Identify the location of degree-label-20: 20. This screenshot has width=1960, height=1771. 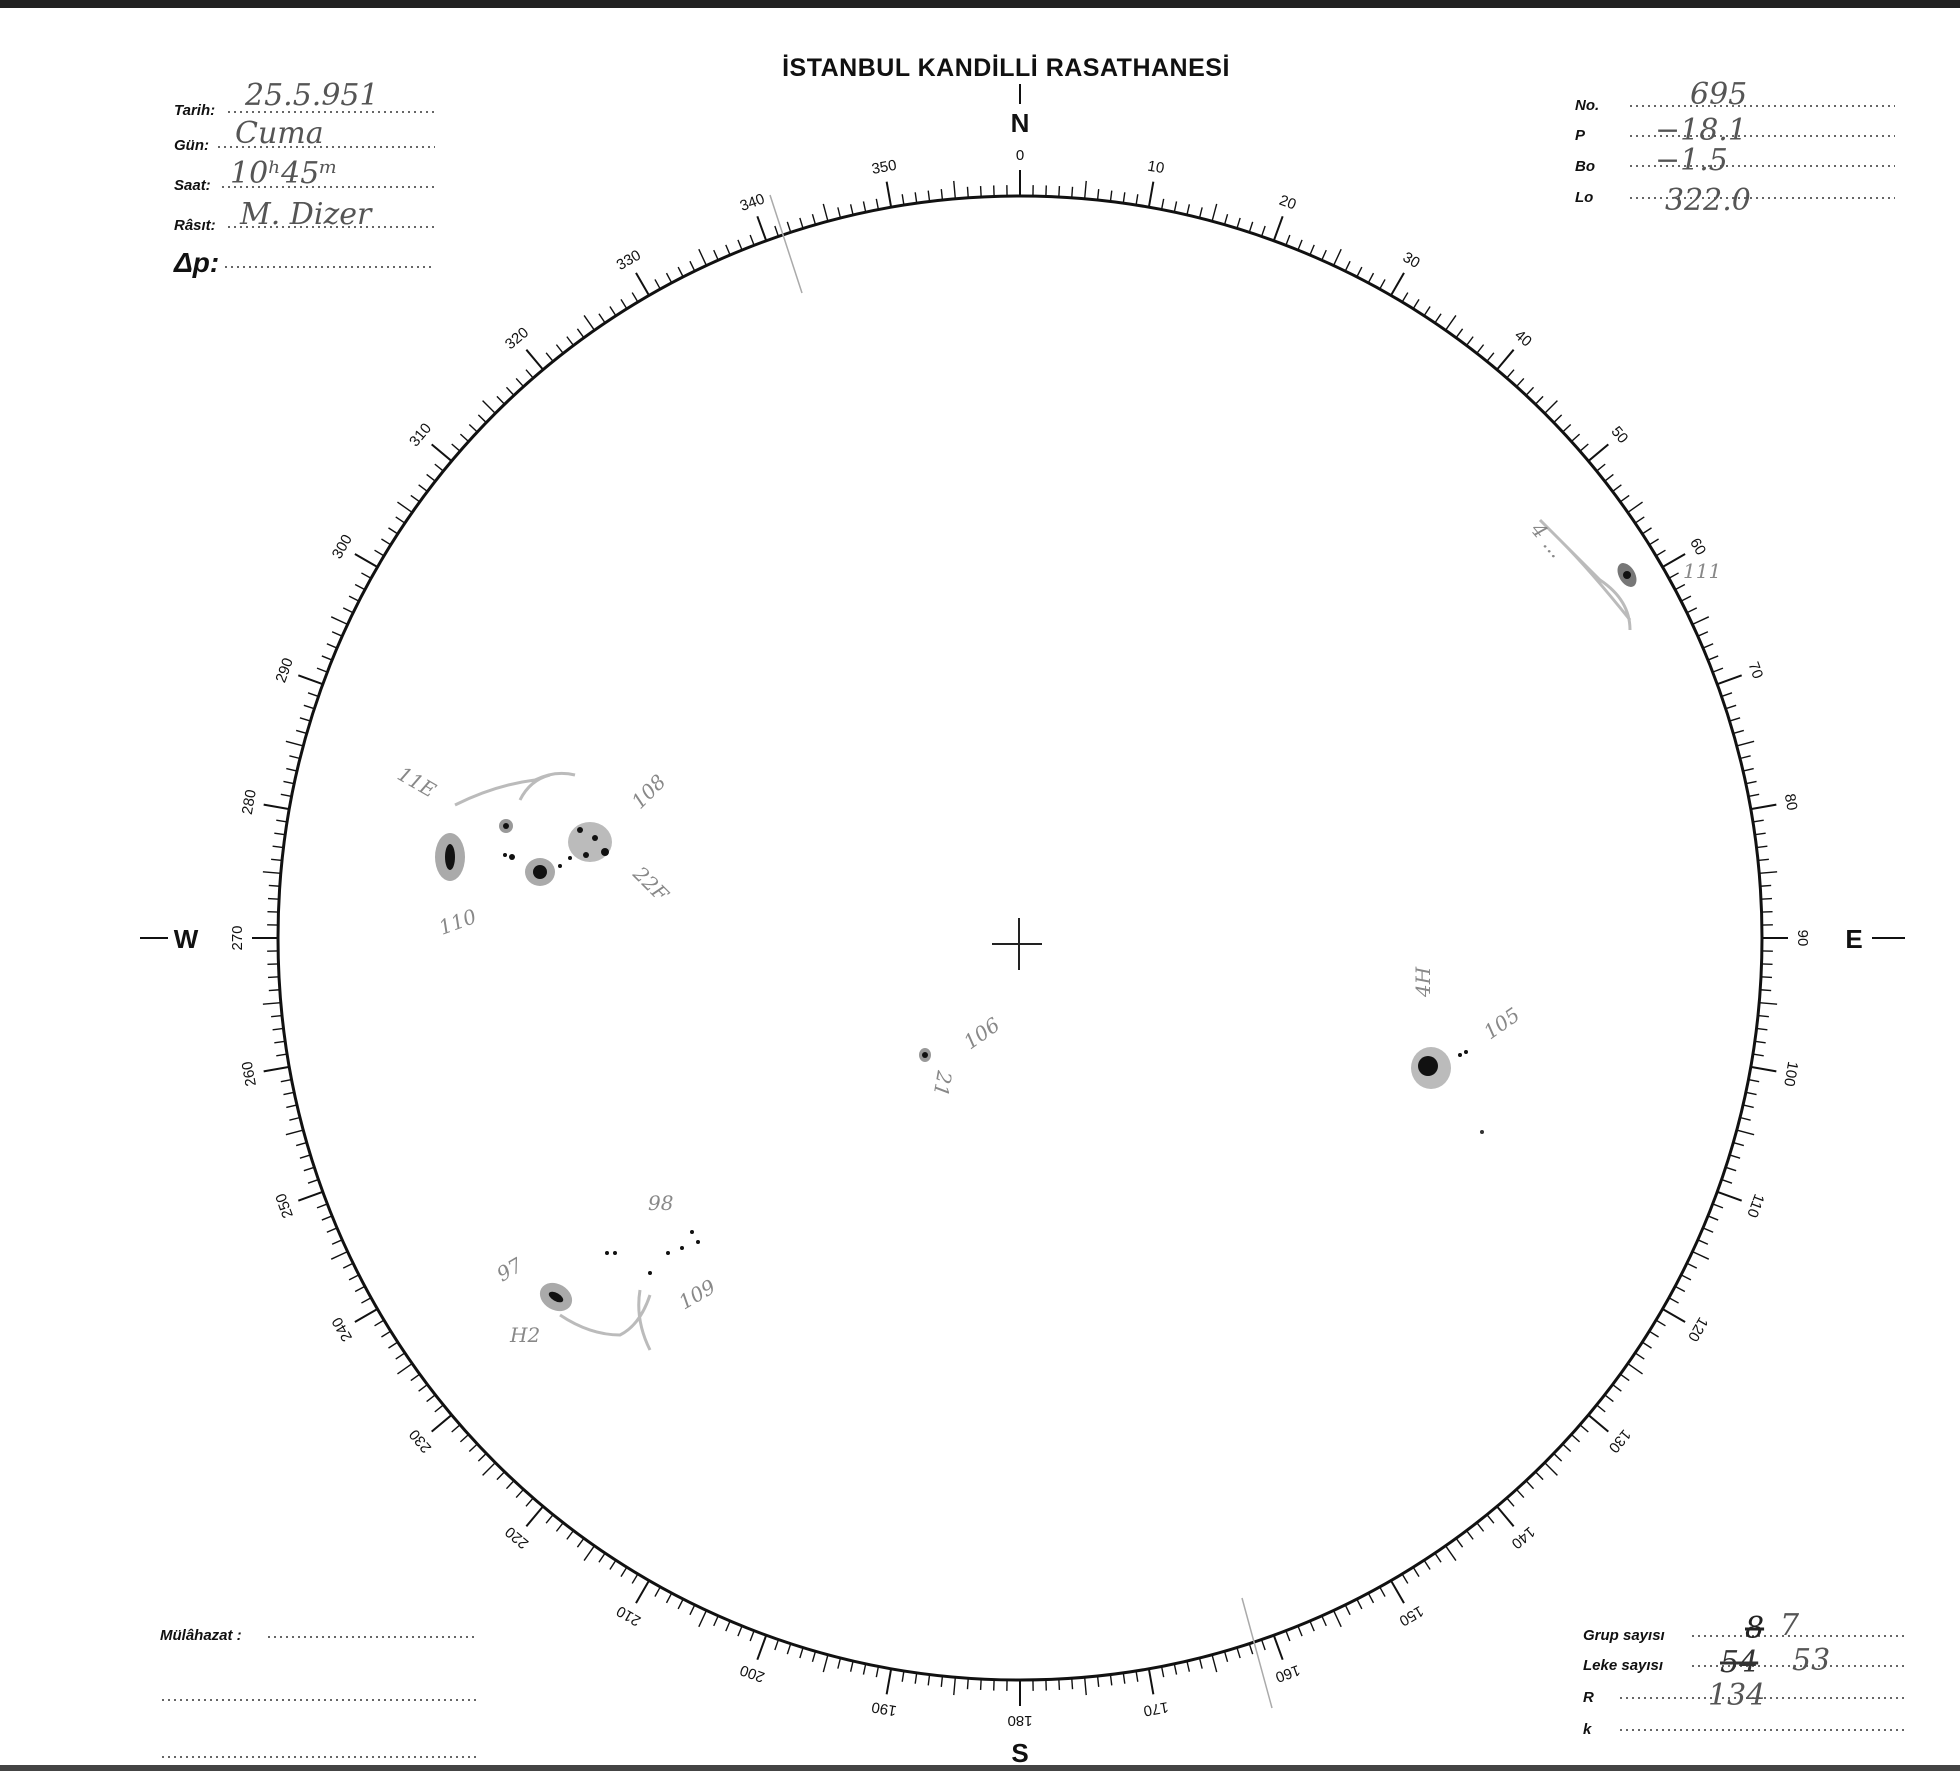
(1287, 203).